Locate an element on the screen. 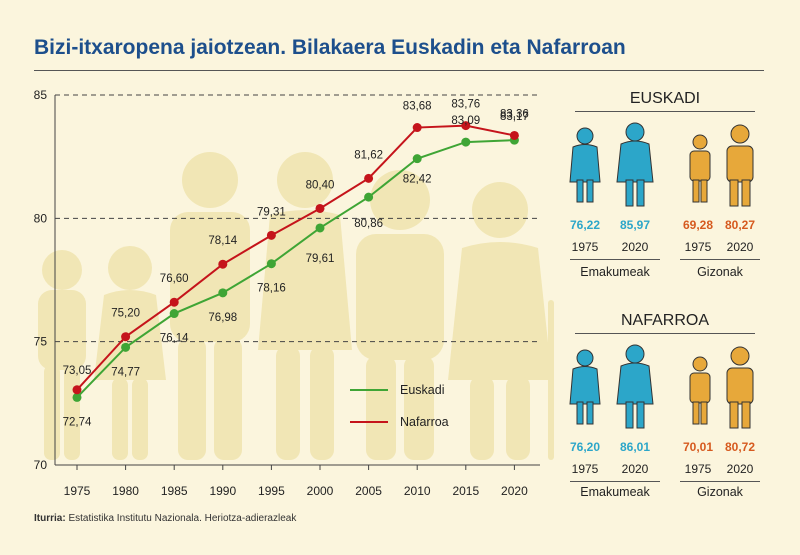  data-label: 76,60 is located at coordinates (174, 279).